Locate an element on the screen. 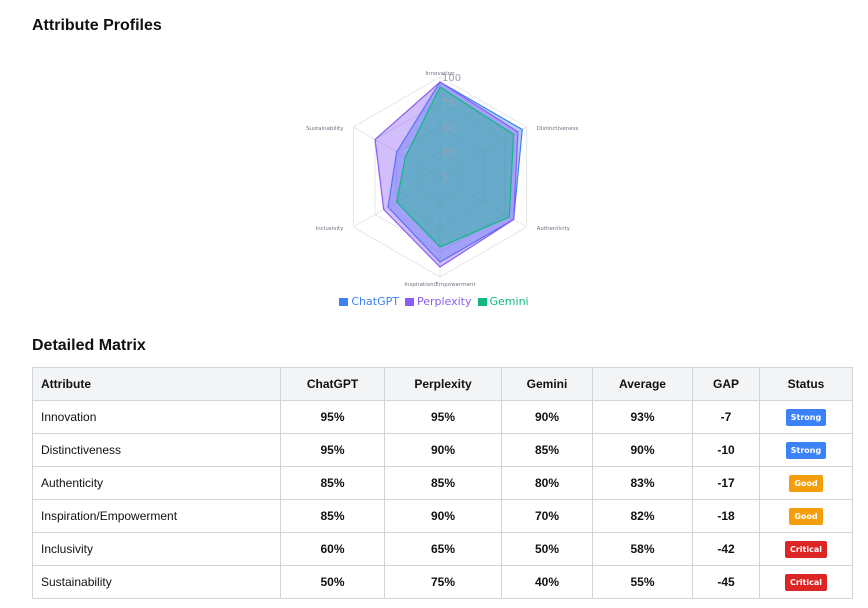 The height and width of the screenshot is (608, 868). radar-series-chatgpt is located at coordinates (455, 172).